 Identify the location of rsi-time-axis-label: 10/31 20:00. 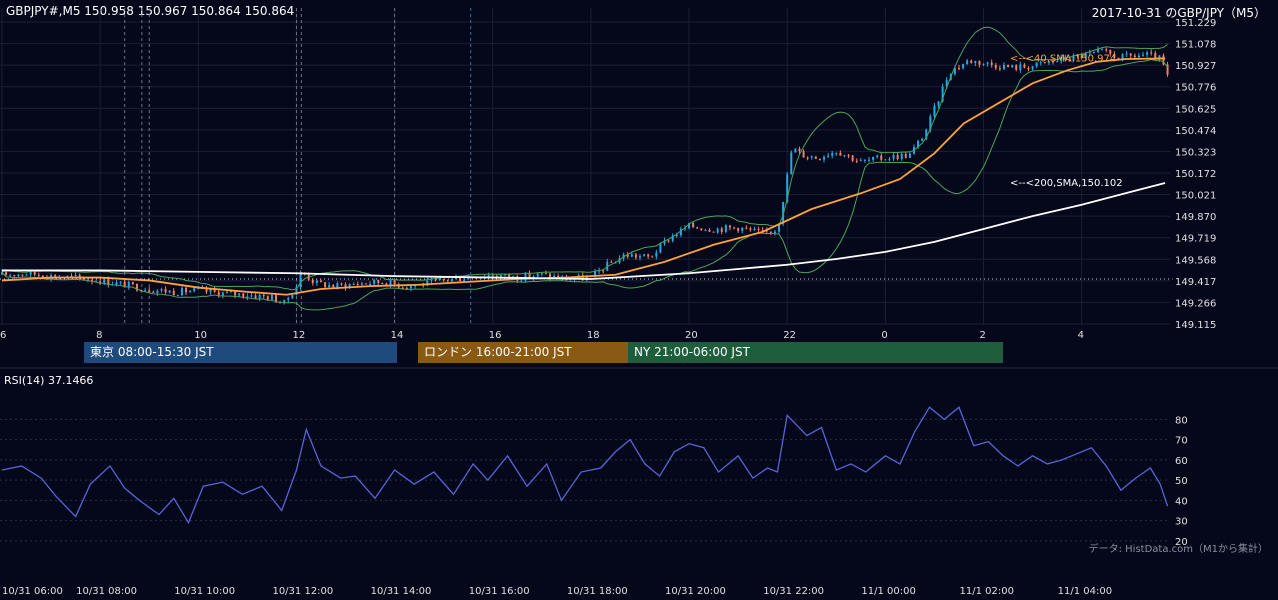
(695, 591).